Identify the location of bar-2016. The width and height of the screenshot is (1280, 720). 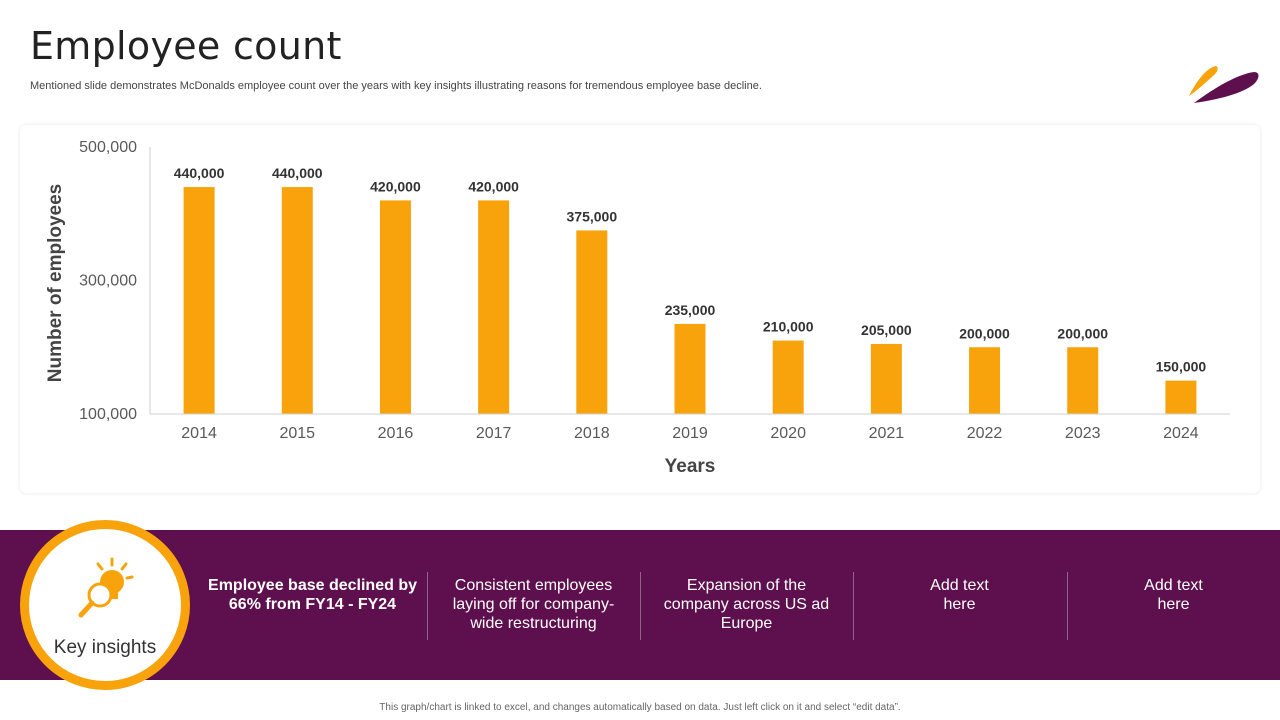
(395, 307).